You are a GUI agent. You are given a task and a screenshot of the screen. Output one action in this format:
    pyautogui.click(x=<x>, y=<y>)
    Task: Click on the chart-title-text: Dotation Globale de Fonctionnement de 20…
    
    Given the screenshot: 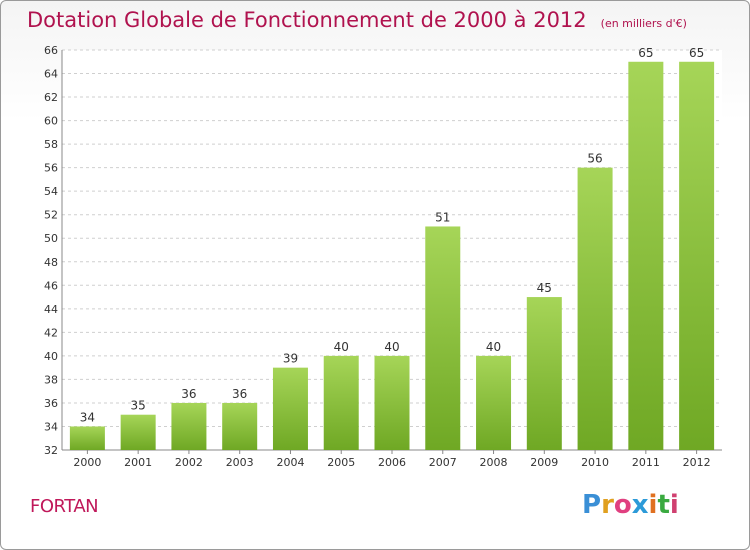 What is the action you would take?
    pyautogui.click(x=307, y=20)
    